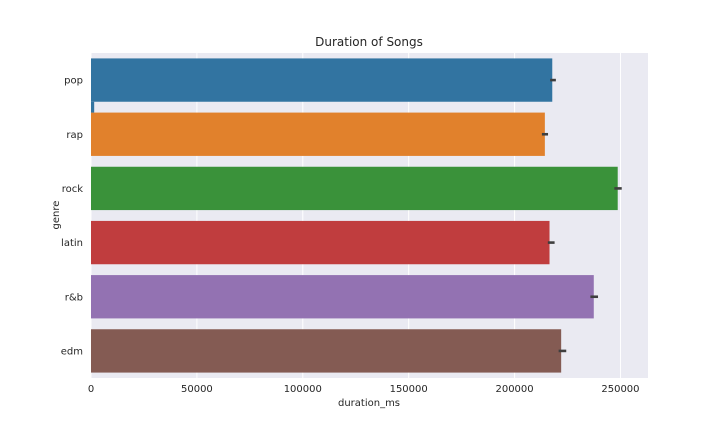 This screenshot has height=436, width=720. Describe the element at coordinates (322, 80) in the screenshot. I see `bar-pop` at that location.